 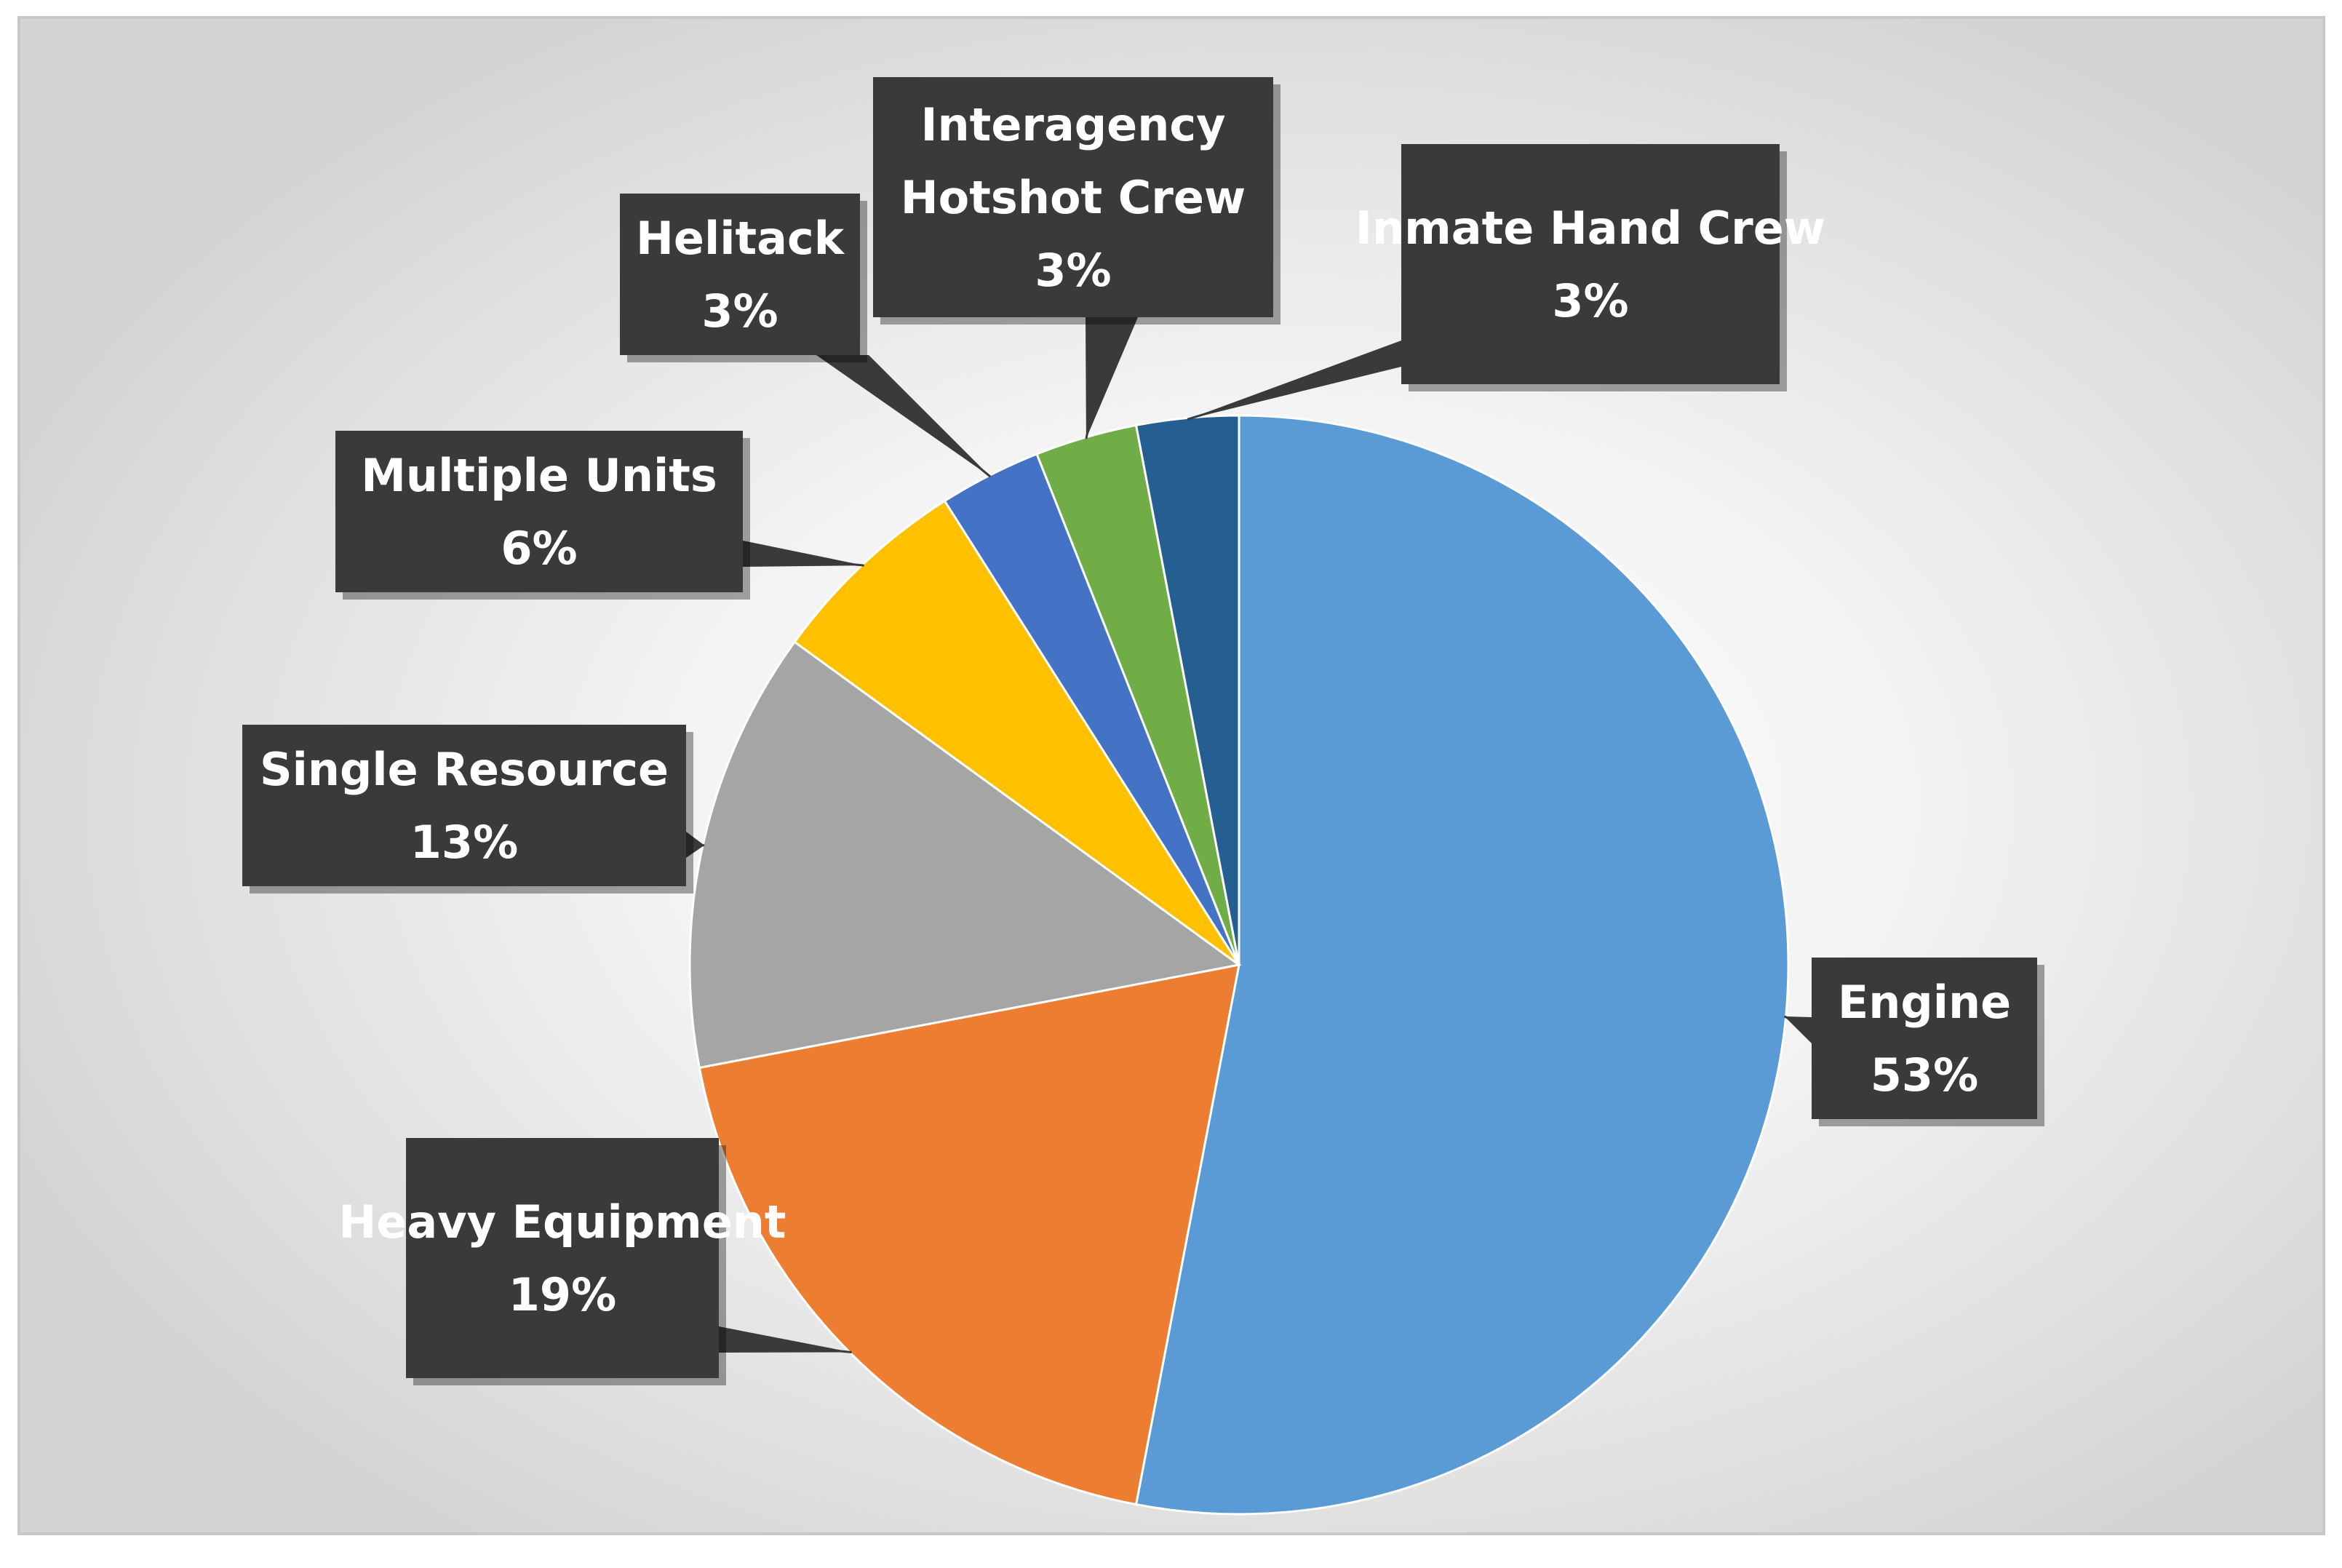 What do you see at coordinates (741, 238) in the screenshot?
I see `category-label-helitack: Helitack` at bounding box center [741, 238].